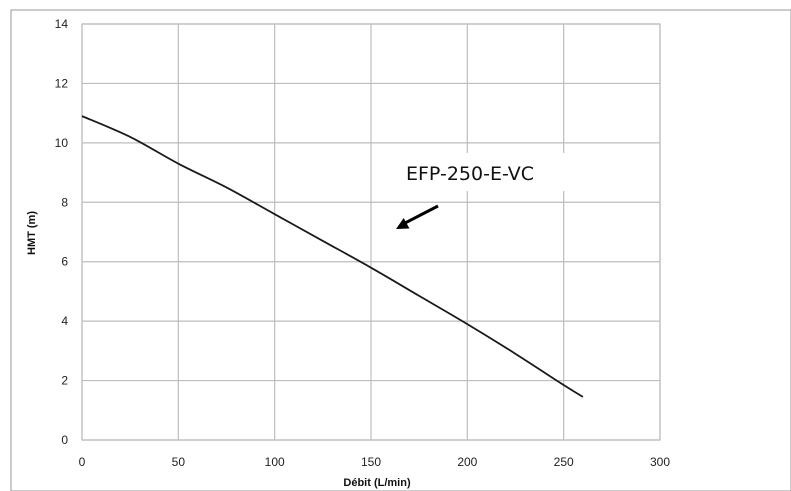  What do you see at coordinates (179, 462) in the screenshot?
I see `x-tick-label: 50` at bounding box center [179, 462].